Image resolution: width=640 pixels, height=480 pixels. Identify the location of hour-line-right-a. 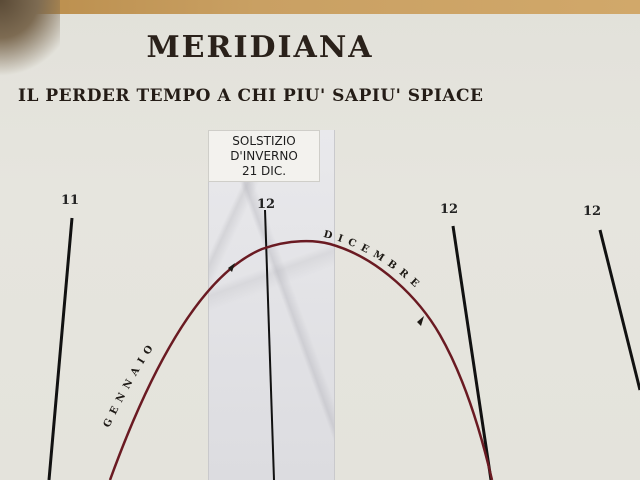
(472, 352).